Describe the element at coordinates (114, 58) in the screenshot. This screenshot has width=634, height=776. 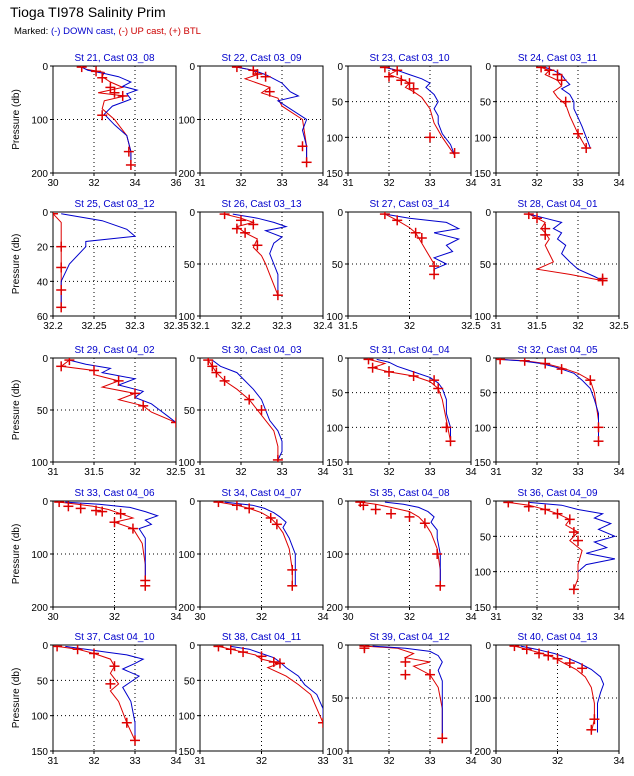
I see `panel-title: St 21, Cast 03_08` at that location.